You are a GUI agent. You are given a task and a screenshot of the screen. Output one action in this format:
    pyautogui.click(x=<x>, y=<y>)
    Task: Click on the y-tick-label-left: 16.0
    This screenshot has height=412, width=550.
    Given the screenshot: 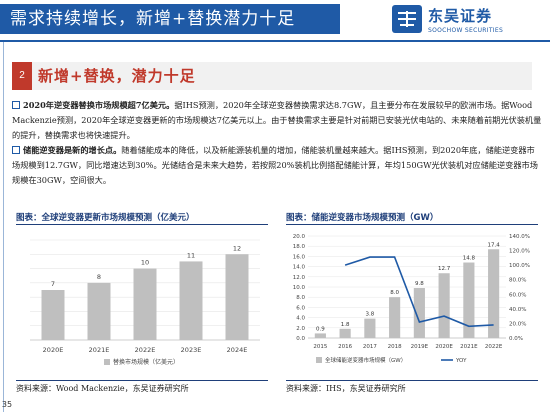 What is the action you would take?
    pyautogui.click(x=299, y=257)
    